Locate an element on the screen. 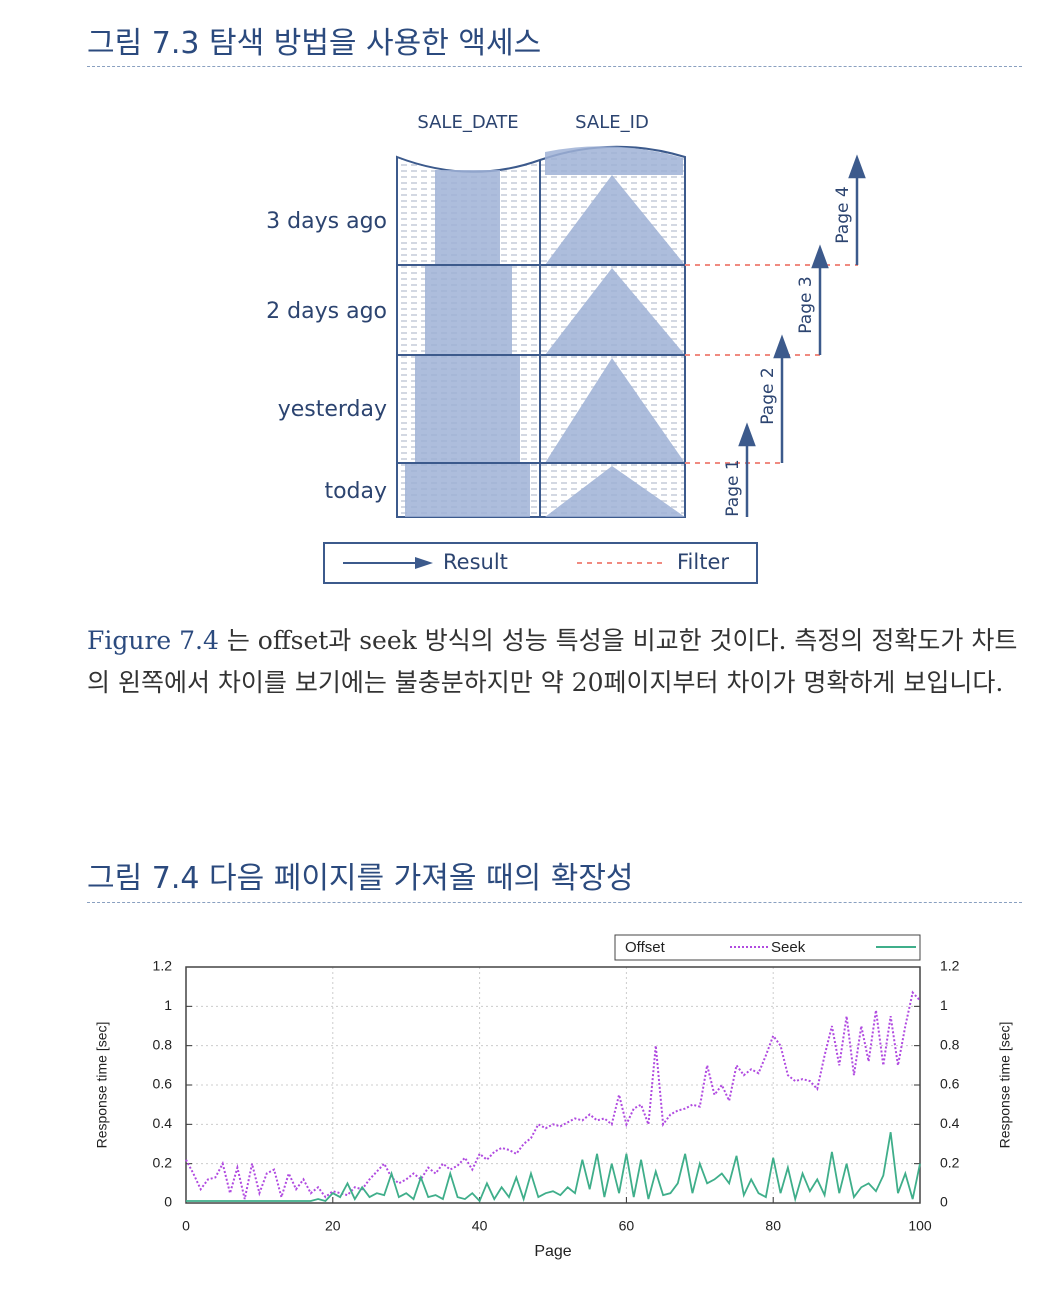 The width and height of the screenshot is (1064, 1290). page-arrows is located at coordinates (802, 335).